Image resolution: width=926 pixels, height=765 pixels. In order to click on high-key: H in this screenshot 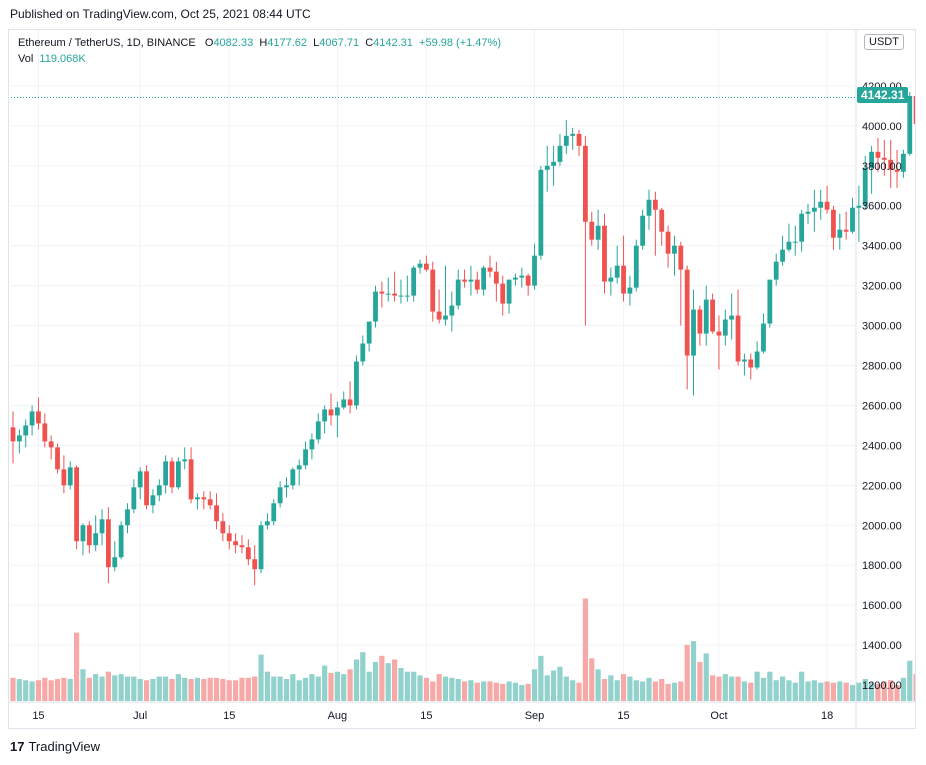, I will do `click(263, 43)`.